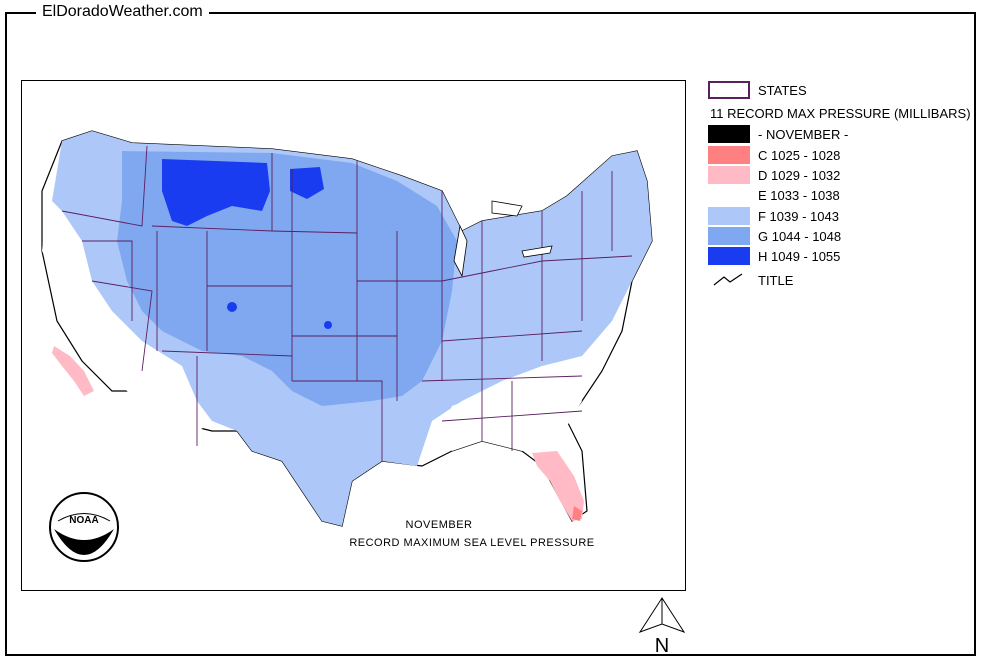 This screenshot has height=661, width=981. What do you see at coordinates (840, 113) in the screenshot?
I see `legend-layer-title: 11 RECORD MAX PRESSURE (MILLIBARS)` at bounding box center [840, 113].